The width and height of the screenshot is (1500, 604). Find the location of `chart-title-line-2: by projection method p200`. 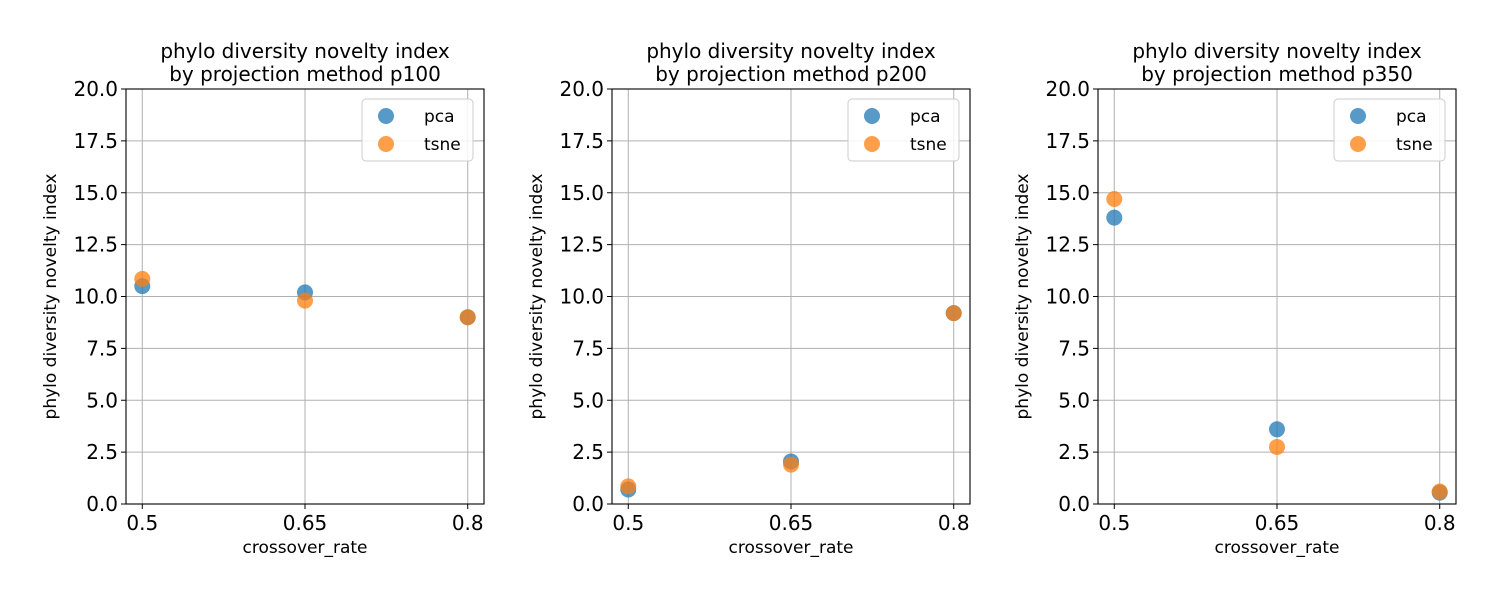

chart-title-line-2: by projection method p200 is located at coordinates (791, 74).